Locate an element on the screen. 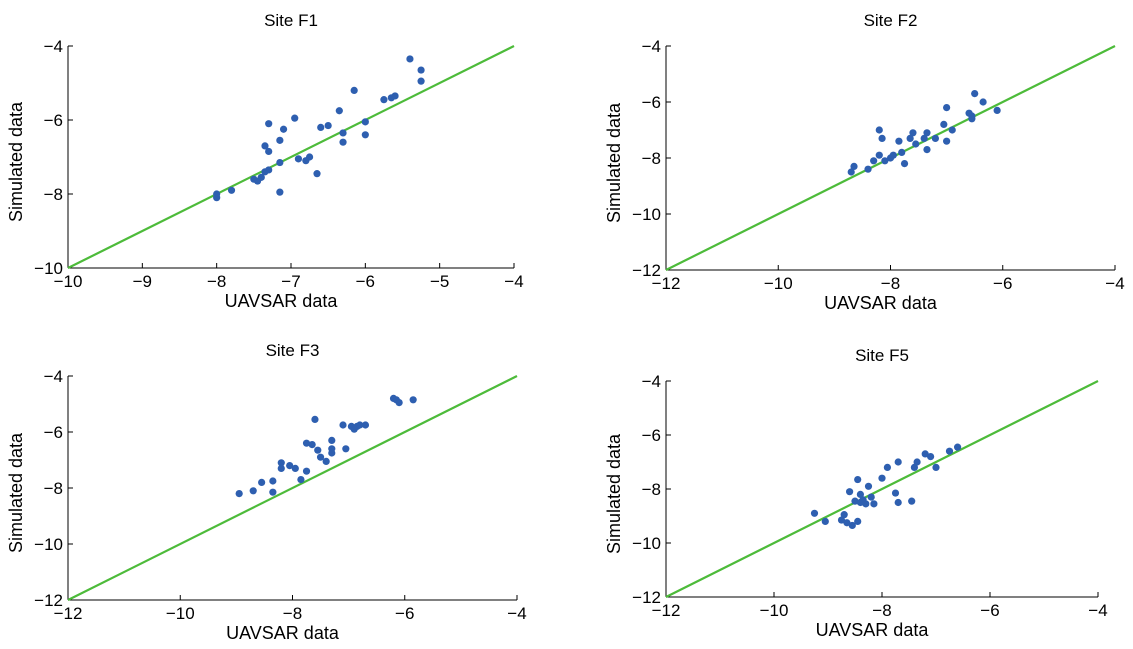  x-axis-label: UAVSAR data is located at coordinates (873, 630).